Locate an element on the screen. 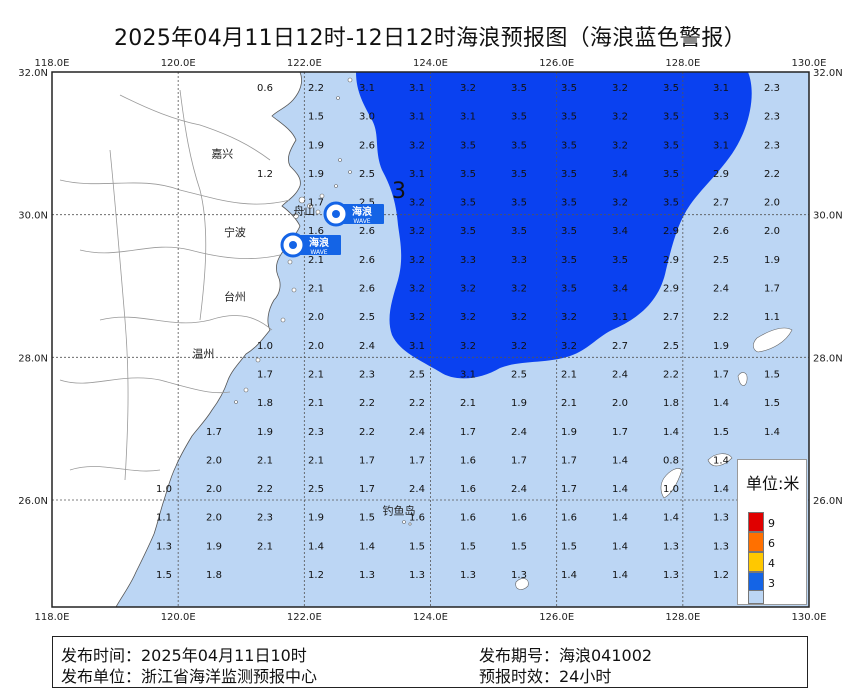  wave-value: 2.6 is located at coordinates (367, 289).